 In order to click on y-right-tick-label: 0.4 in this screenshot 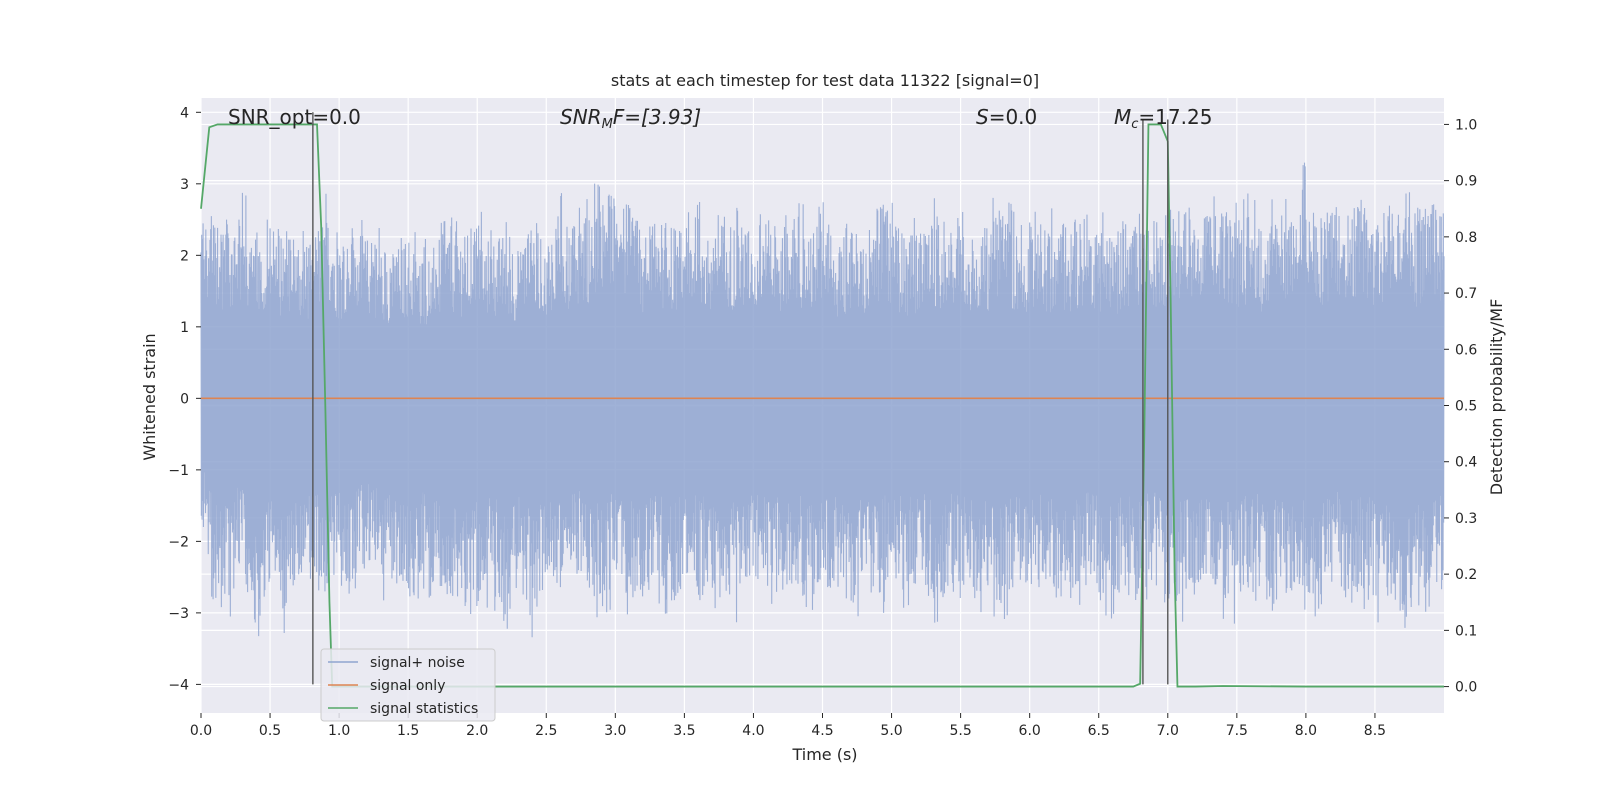, I will do `click(1466, 463)`.